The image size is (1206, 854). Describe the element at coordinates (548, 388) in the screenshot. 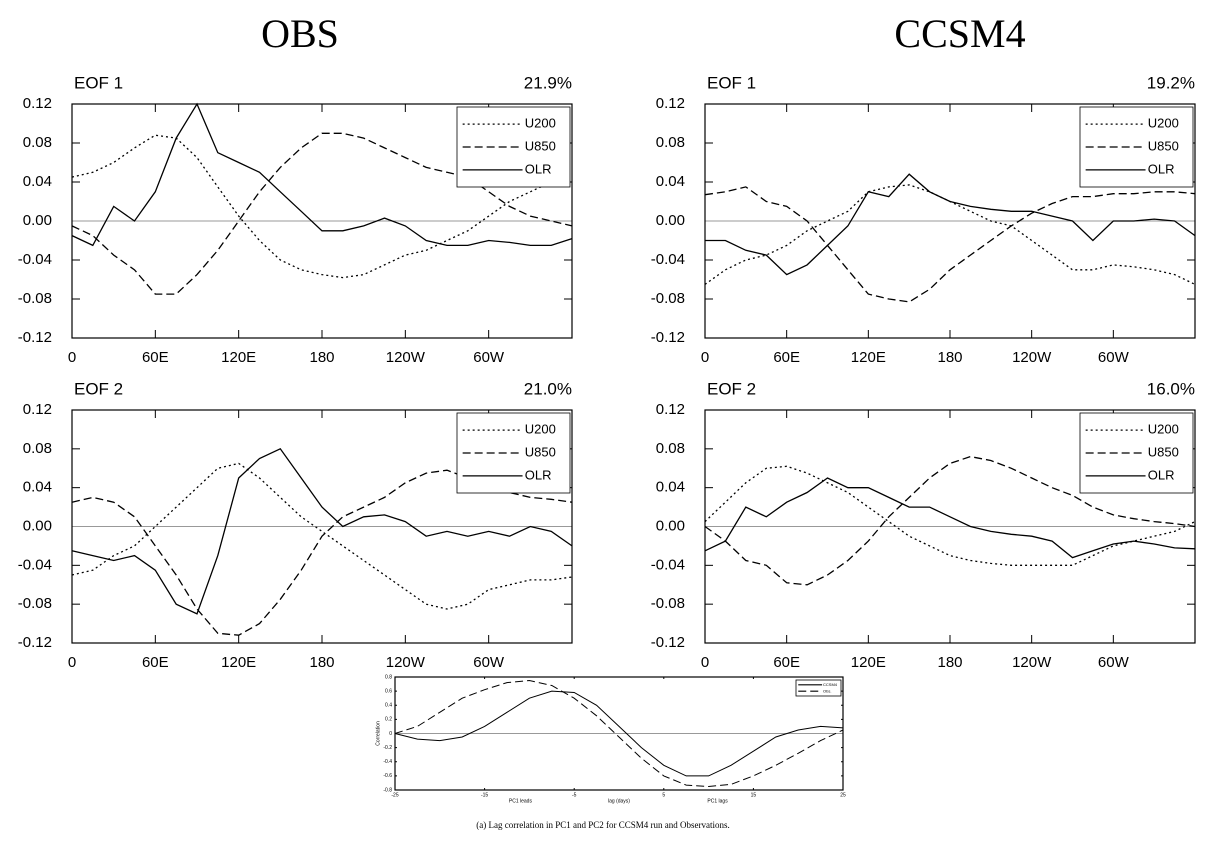

I see `panel-percent: 21.0%` at that location.